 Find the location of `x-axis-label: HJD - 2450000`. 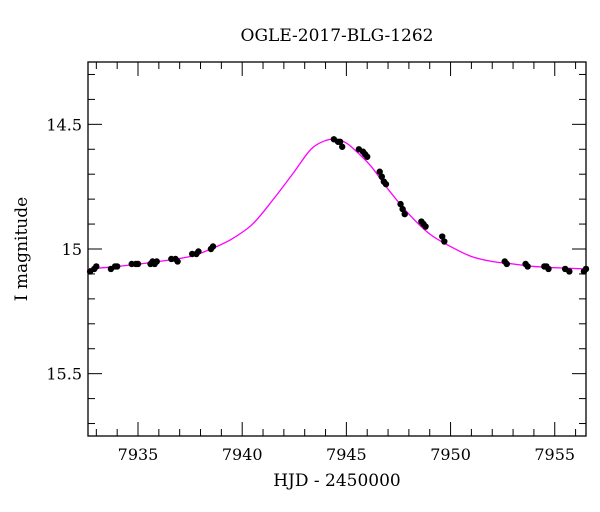

x-axis-label: HJD - 2450000 is located at coordinates (337, 481).